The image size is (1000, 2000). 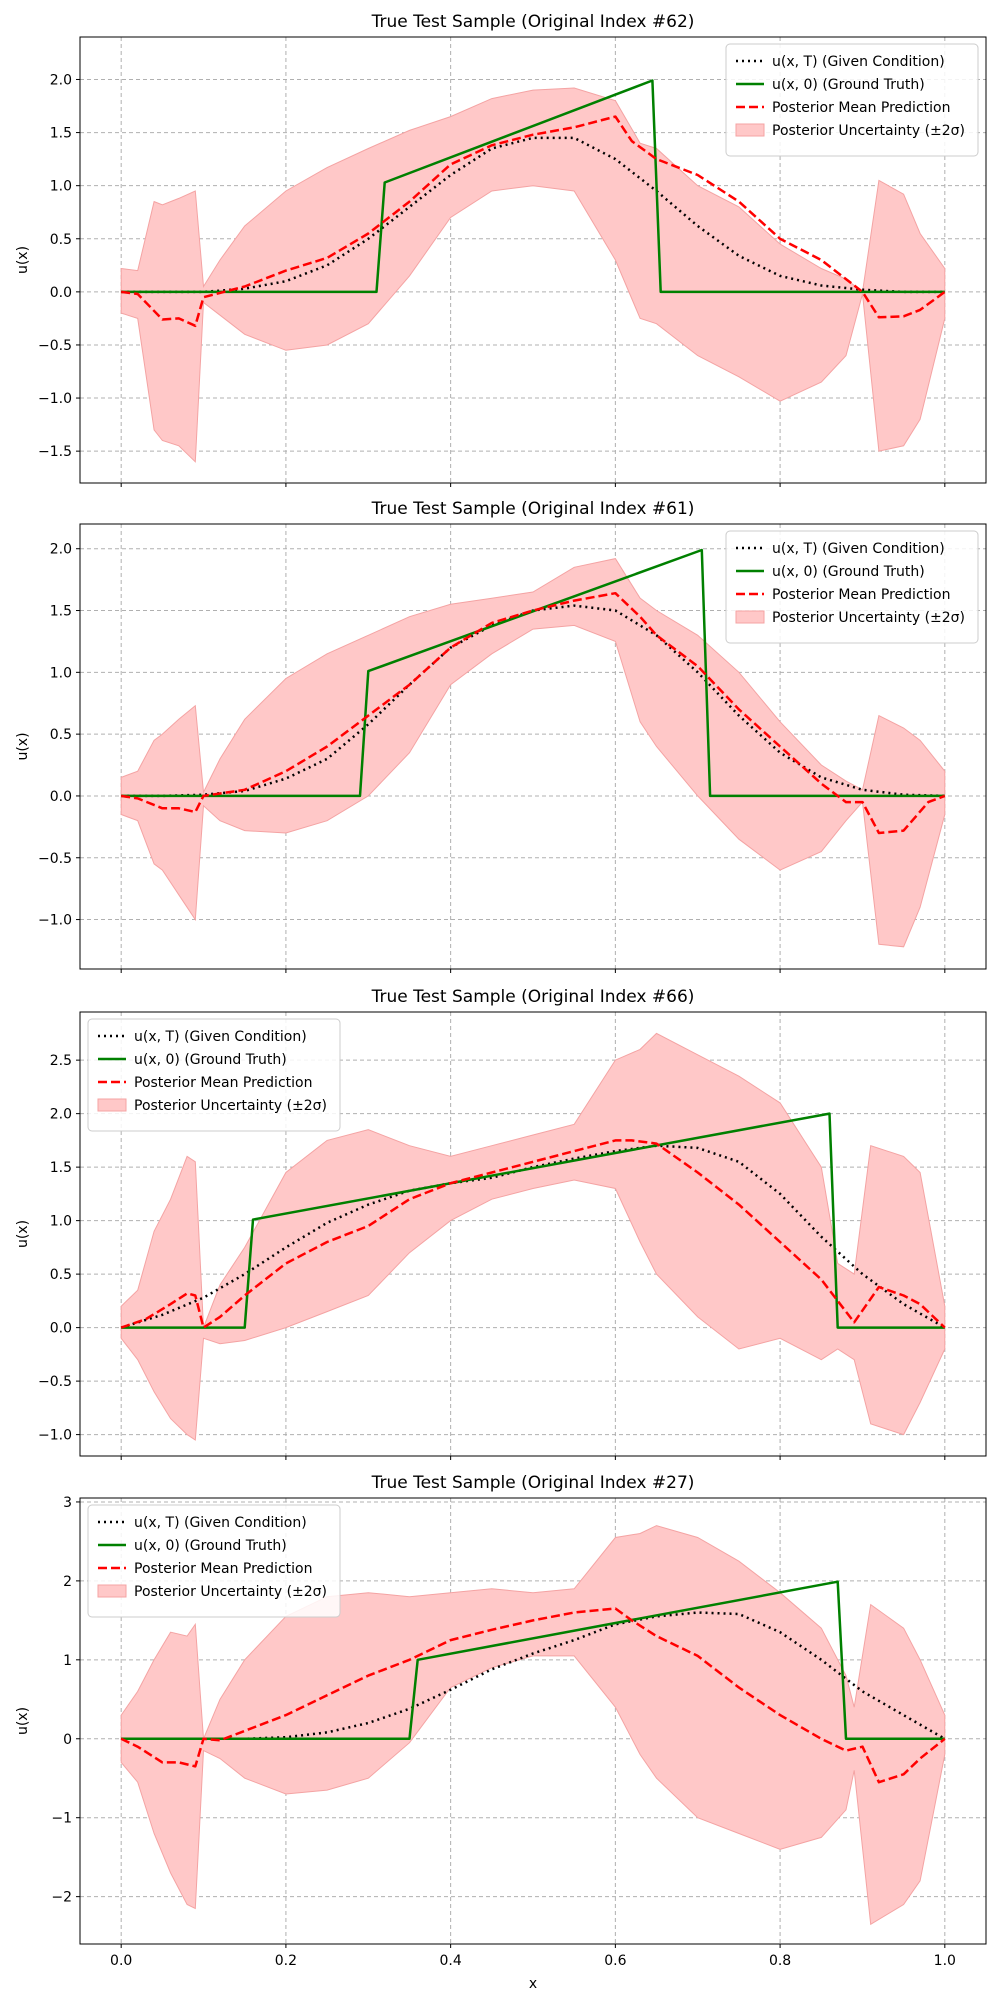 What do you see at coordinates (533, 509) in the screenshot?
I see `chart-title: True Test Sample (Original Index #61)` at bounding box center [533, 509].